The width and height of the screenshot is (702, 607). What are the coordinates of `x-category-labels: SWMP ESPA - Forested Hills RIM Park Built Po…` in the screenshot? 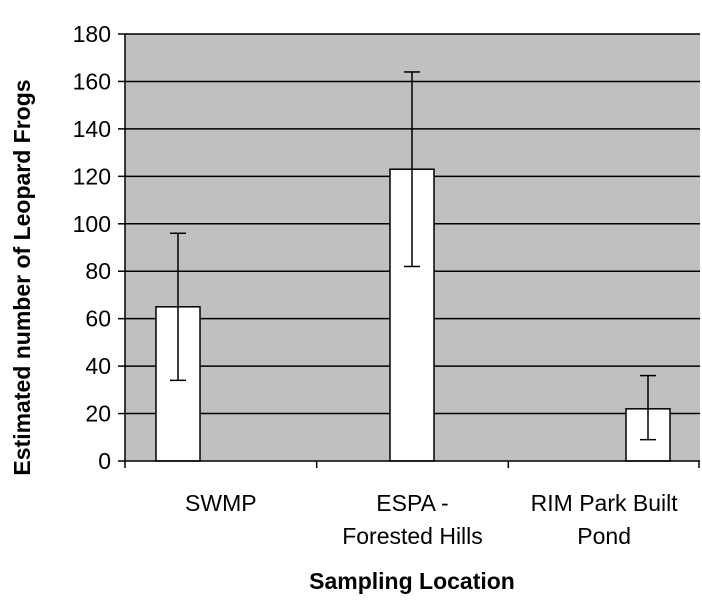 It's located at (431, 519).